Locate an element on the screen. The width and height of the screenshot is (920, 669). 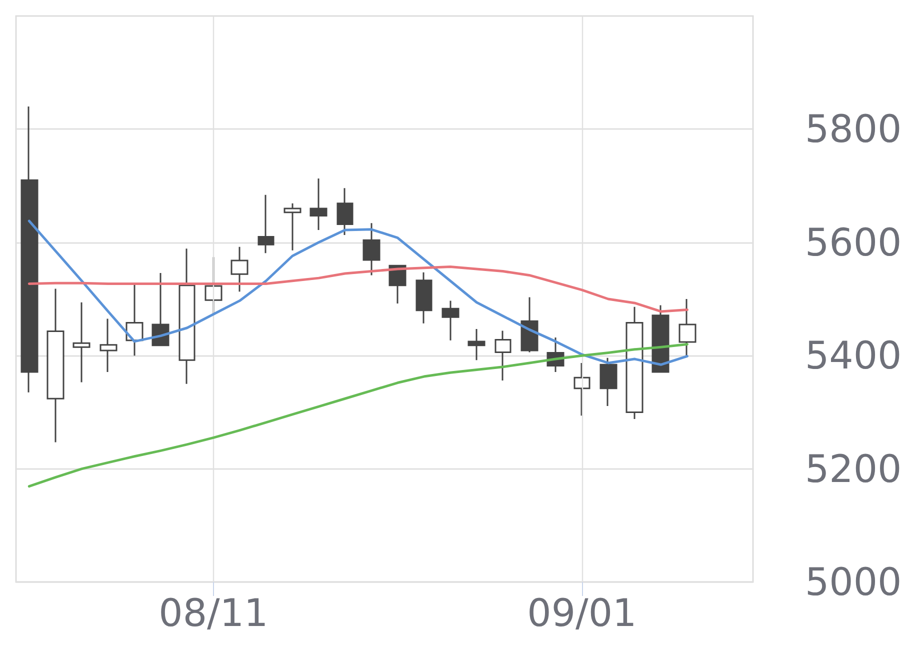
y-tick-label: 5800 is located at coordinates (853, 129).